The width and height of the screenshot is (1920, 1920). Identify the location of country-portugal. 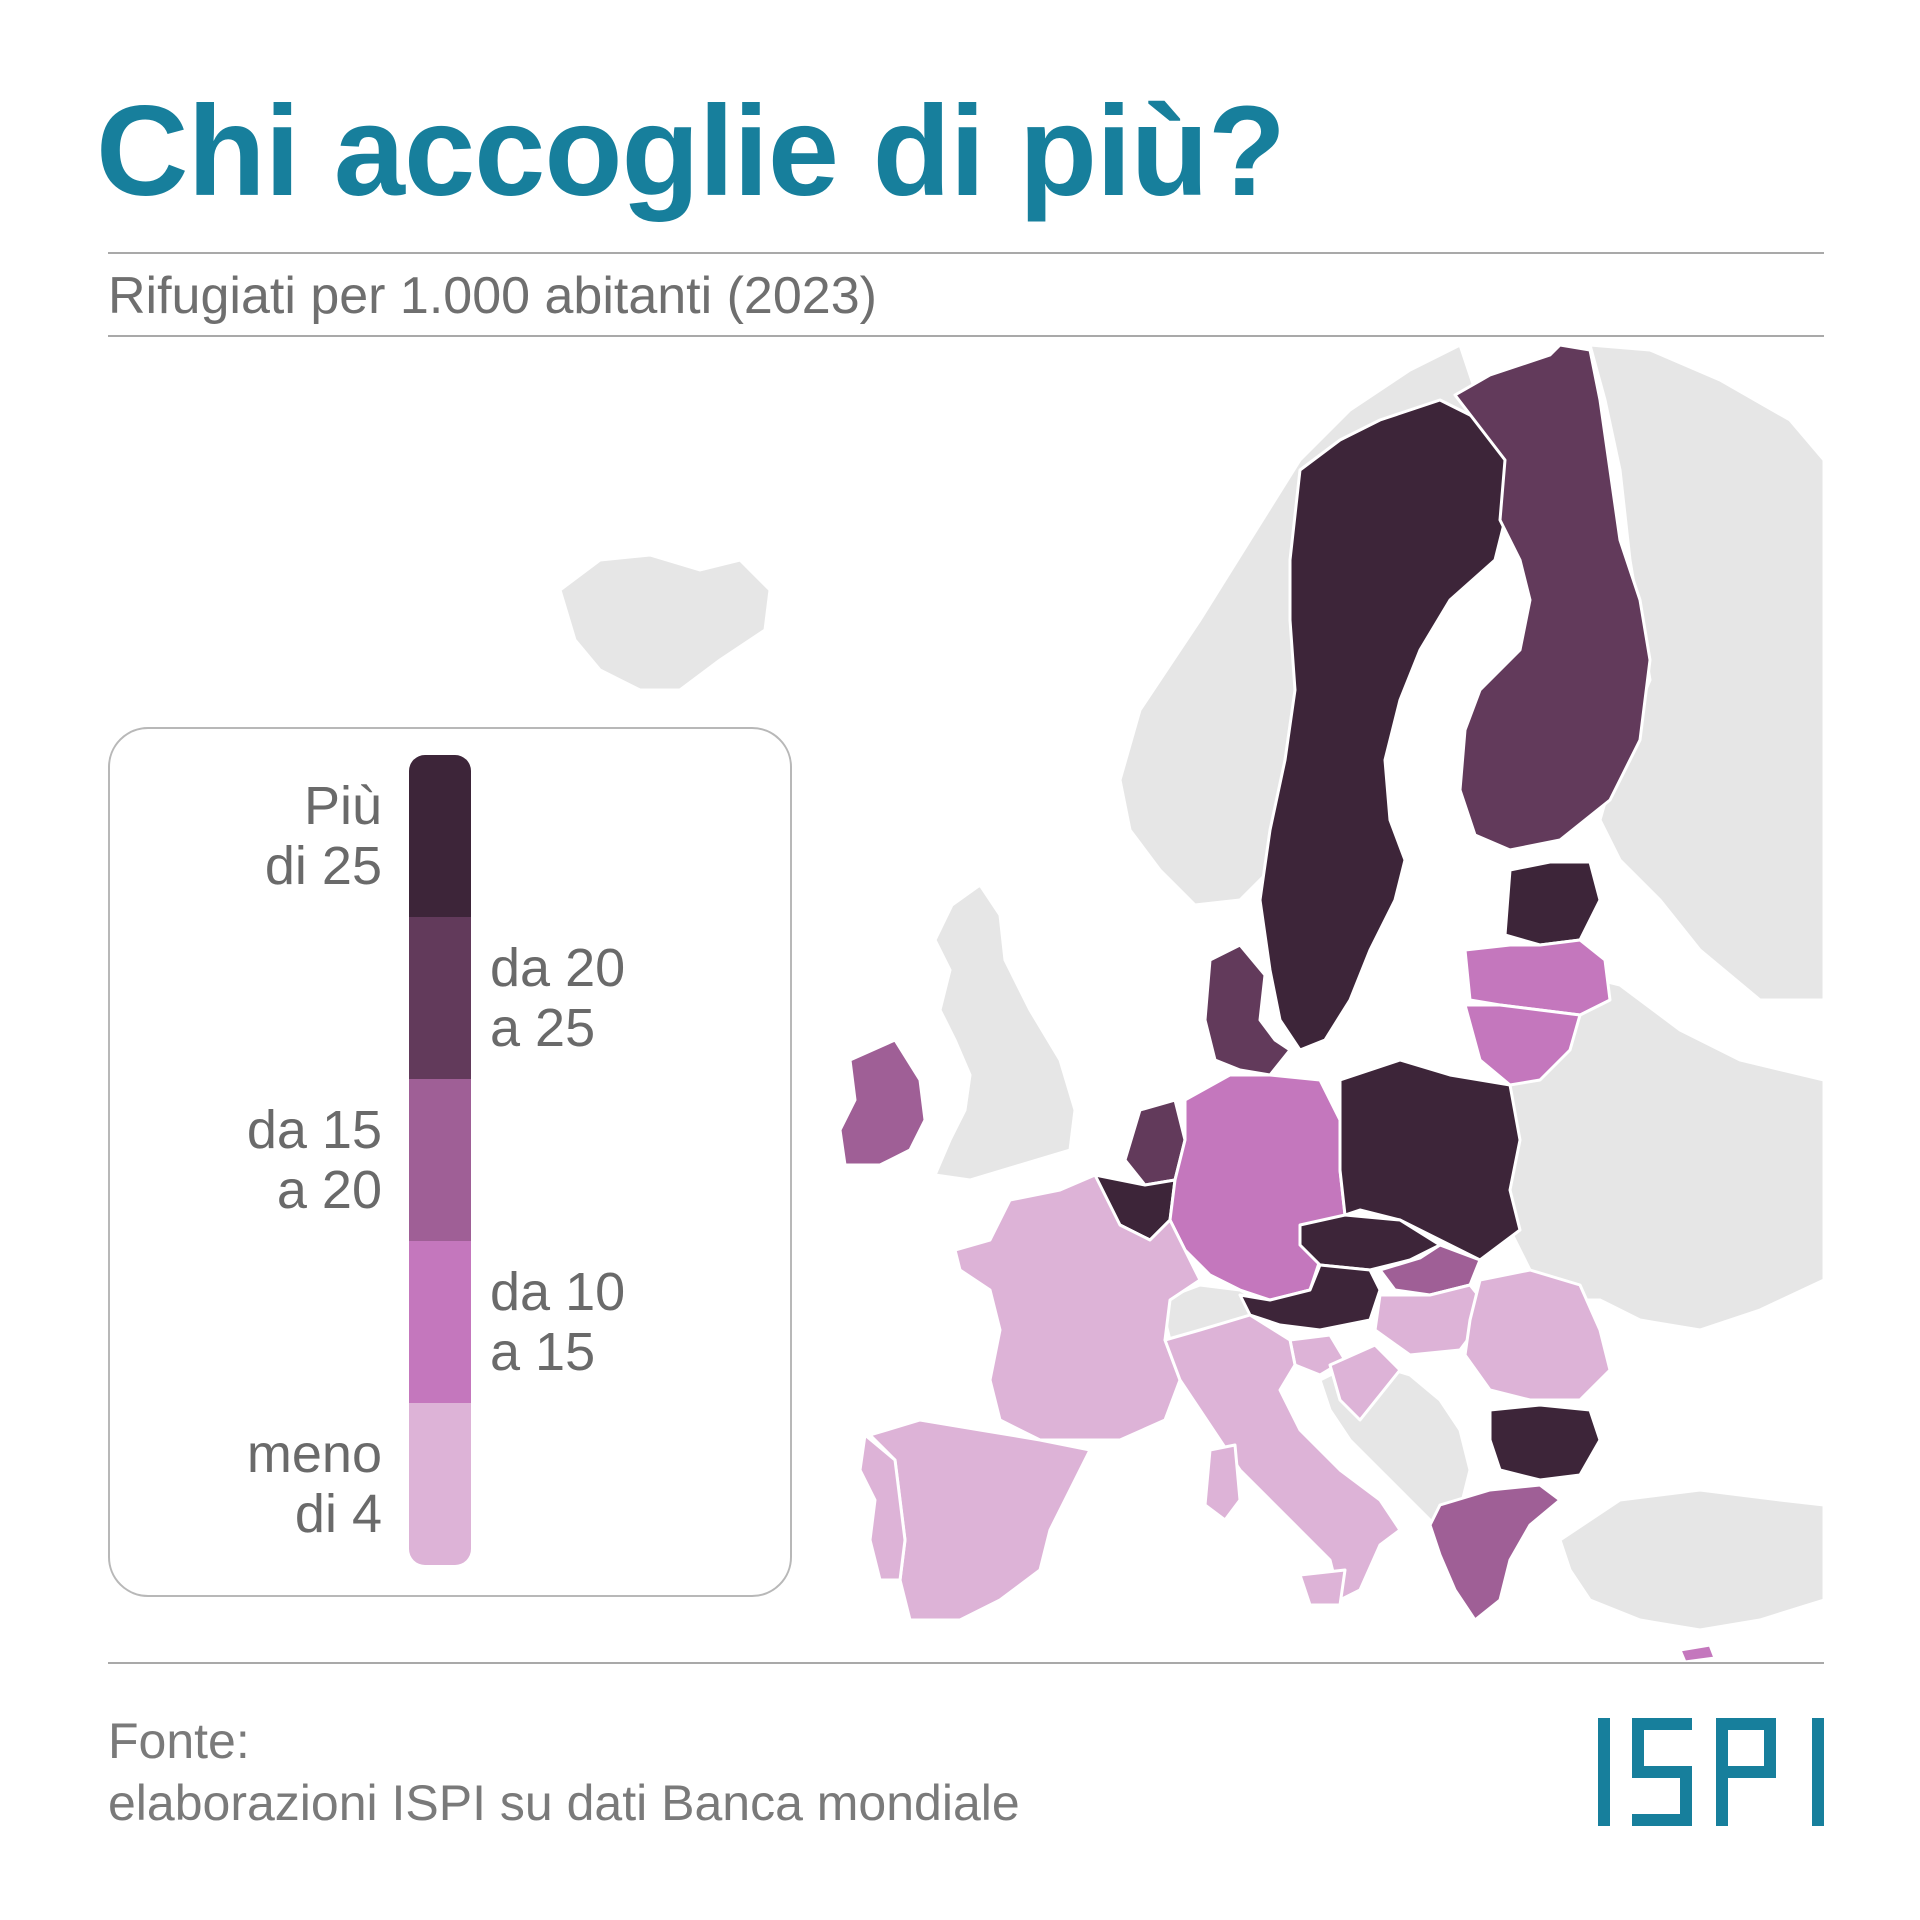
(882, 1507).